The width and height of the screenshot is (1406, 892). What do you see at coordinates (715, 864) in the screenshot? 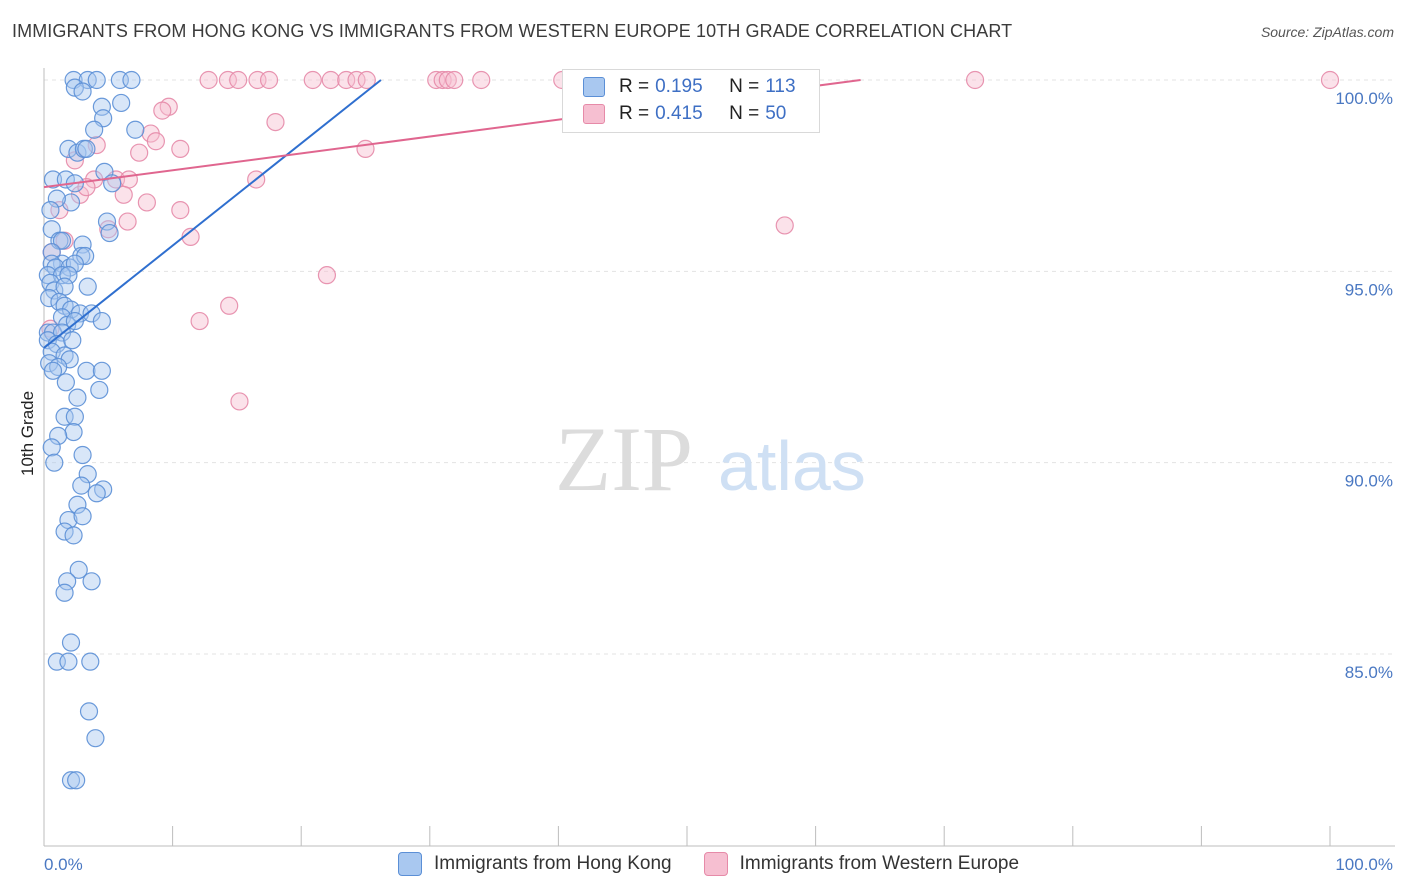
I see `legend-swatch-western-europe` at bounding box center [715, 864].